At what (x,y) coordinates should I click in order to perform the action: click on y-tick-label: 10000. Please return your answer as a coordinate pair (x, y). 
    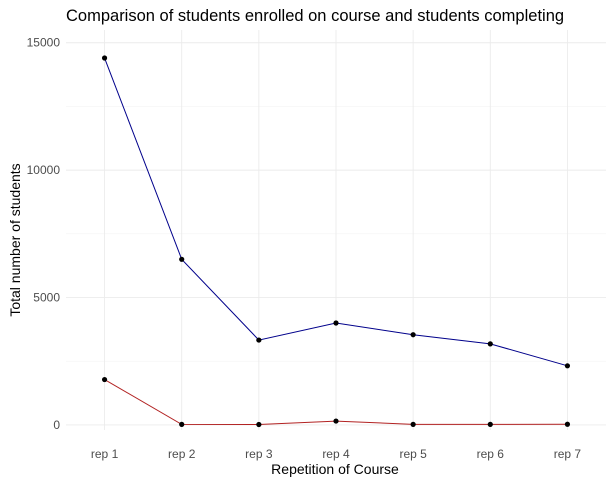
    Looking at the image, I should click on (44, 170).